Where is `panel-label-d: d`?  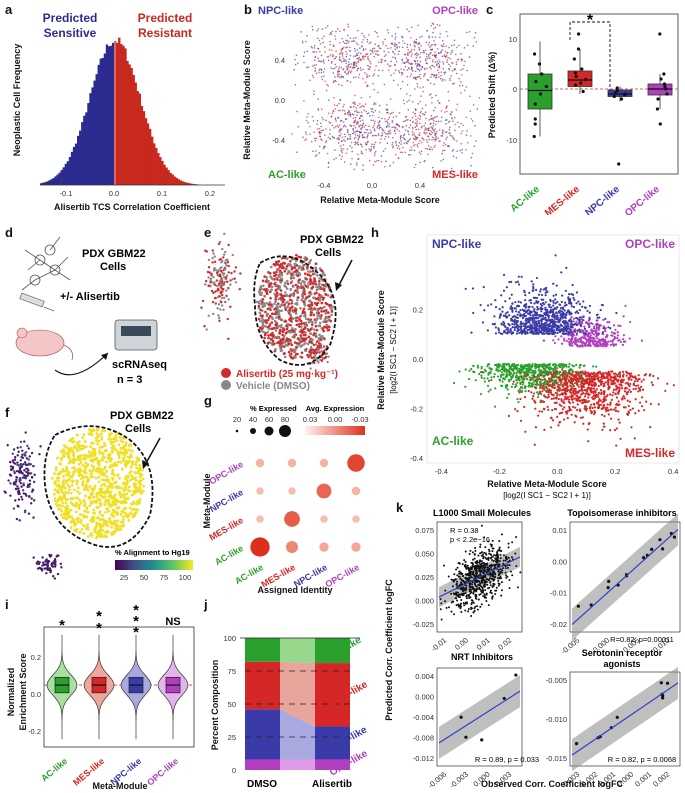 panel-label-d: d is located at coordinates (9, 232).